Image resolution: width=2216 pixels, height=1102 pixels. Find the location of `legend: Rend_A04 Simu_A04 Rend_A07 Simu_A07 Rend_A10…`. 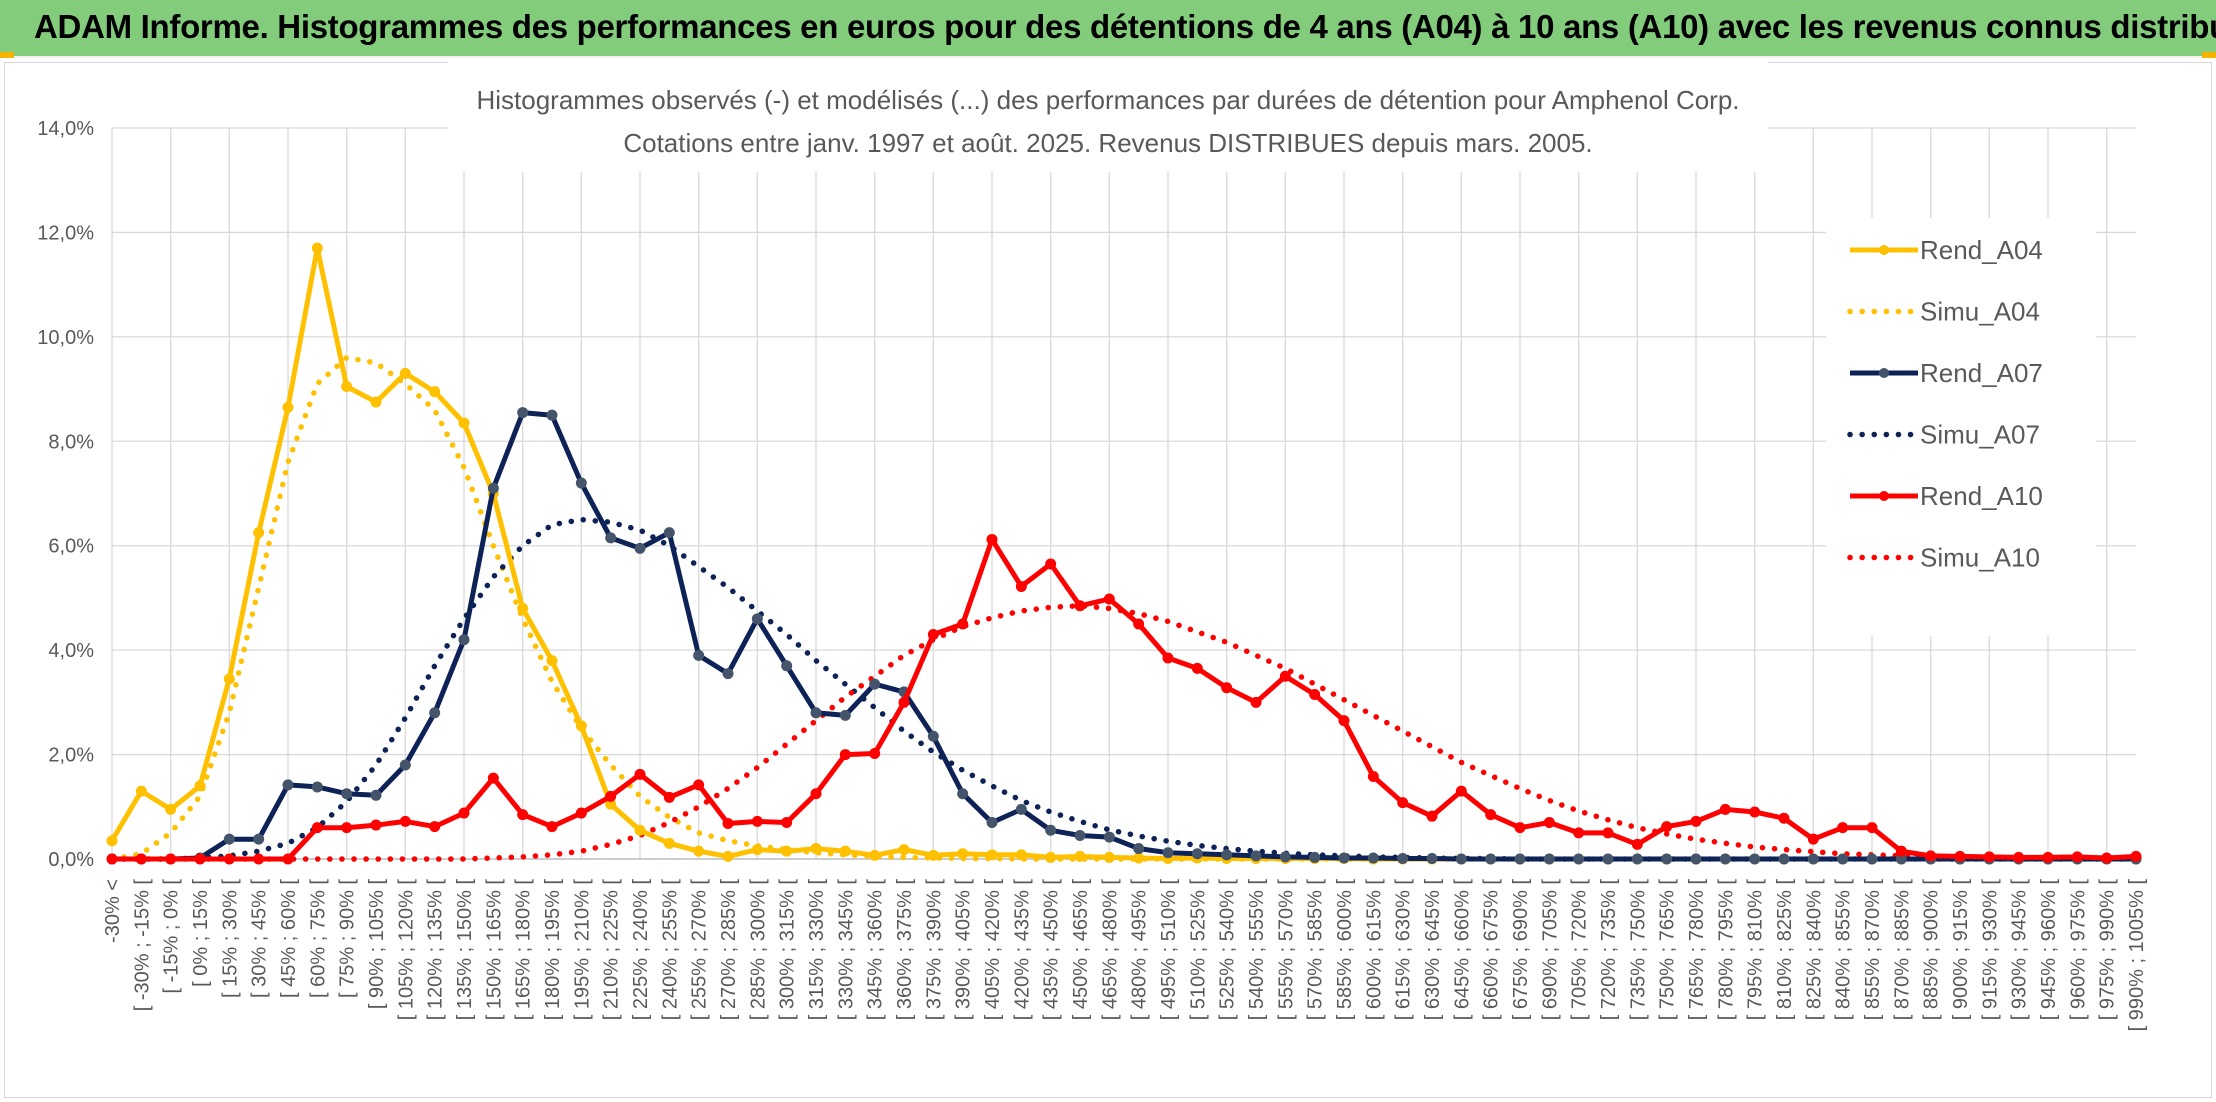

legend: Rend_A04 Simu_A04 Rend_A07 Simu_A07 Rend_A10… is located at coordinates (1961, 427).